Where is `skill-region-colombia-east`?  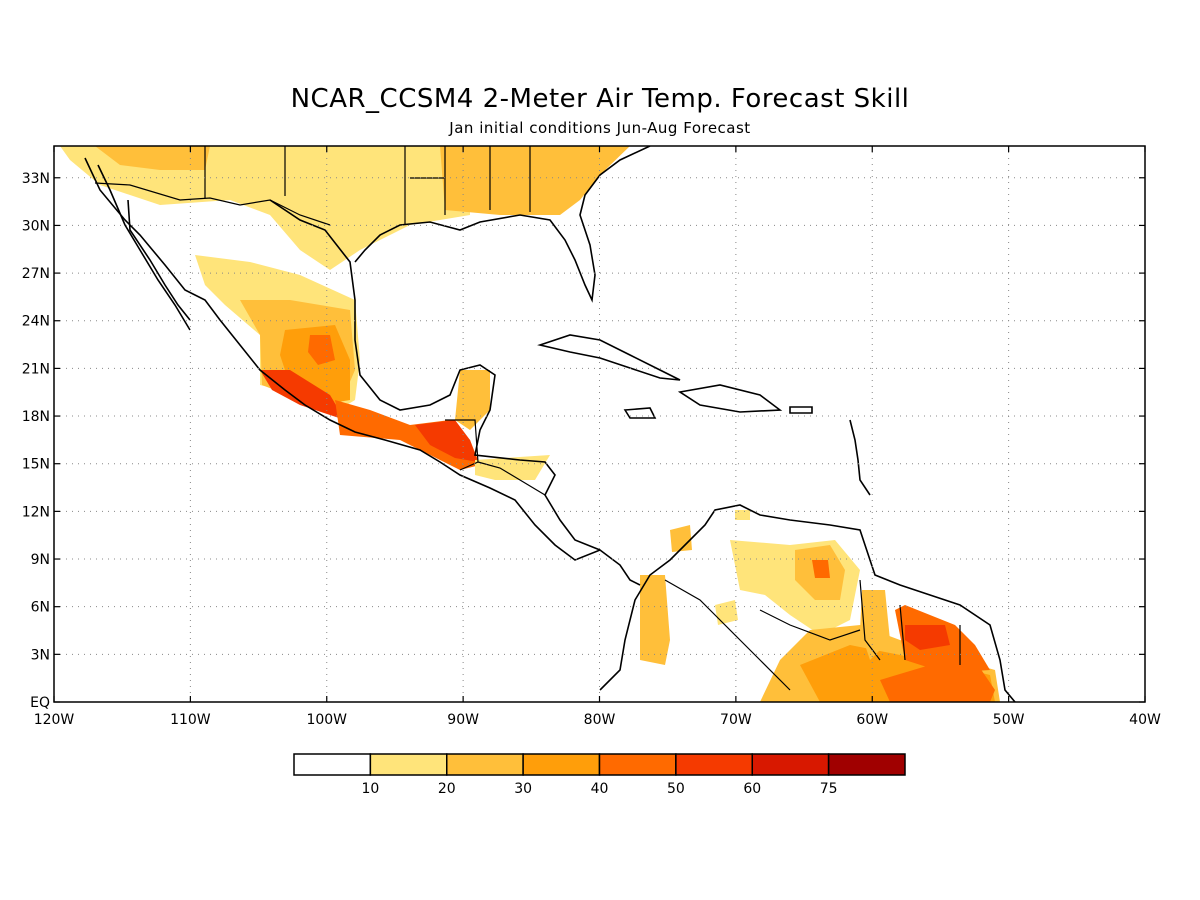 skill-region-colombia-east is located at coordinates (726, 612).